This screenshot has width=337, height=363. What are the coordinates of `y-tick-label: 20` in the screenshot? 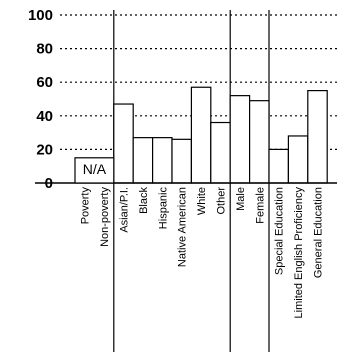 It's located at (44, 149).